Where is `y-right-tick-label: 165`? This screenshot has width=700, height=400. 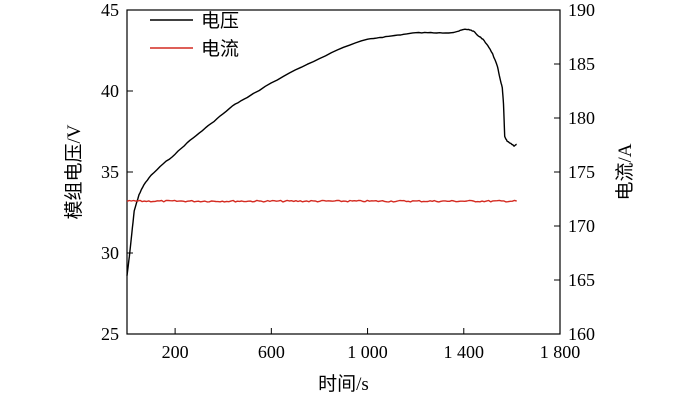 y-right-tick-label: 165 is located at coordinates (581, 280).